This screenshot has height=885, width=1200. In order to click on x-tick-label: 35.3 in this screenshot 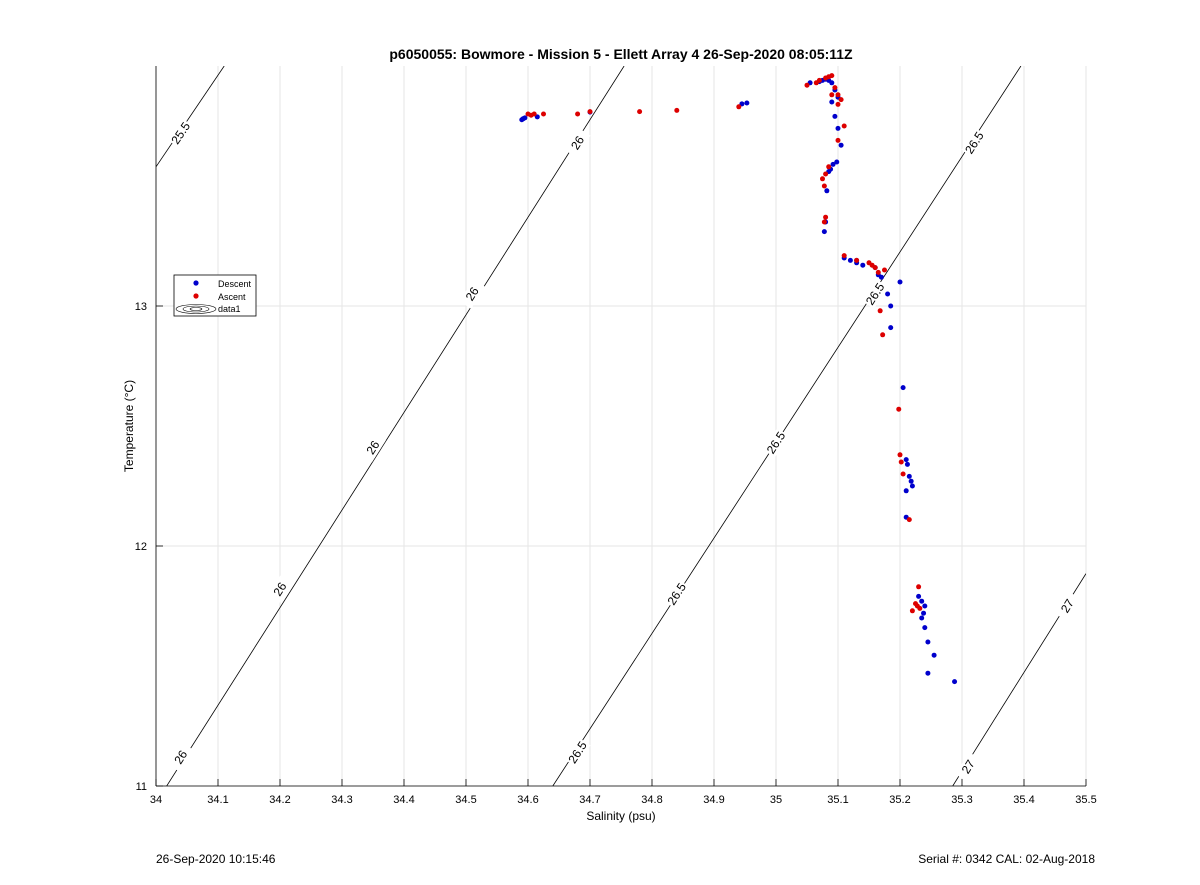, I will do `click(961, 800)`.